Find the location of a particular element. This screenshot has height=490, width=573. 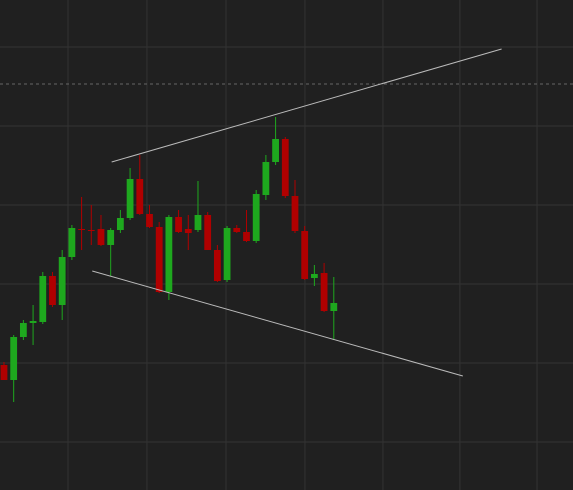

trendline is located at coordinates (277, 323).